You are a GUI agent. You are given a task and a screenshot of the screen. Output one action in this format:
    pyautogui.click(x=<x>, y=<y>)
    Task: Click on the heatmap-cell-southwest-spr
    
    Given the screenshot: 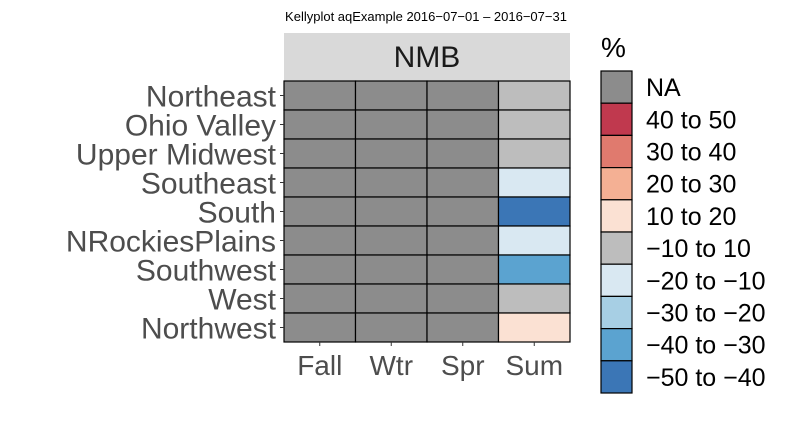 What is the action you would take?
    pyautogui.click(x=463, y=269)
    